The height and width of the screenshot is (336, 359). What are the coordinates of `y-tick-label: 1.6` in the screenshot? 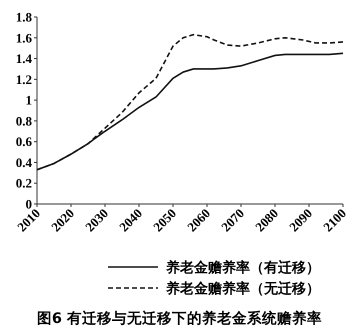 It's located at (24, 38).